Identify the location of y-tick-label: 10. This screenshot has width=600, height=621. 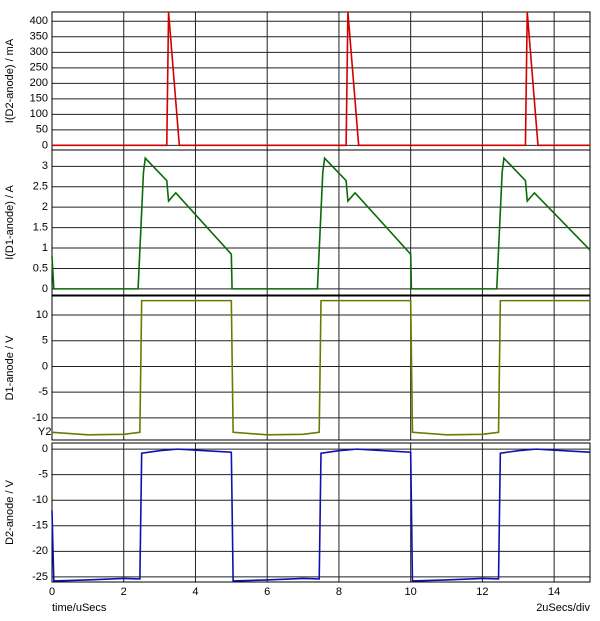
(42, 315).